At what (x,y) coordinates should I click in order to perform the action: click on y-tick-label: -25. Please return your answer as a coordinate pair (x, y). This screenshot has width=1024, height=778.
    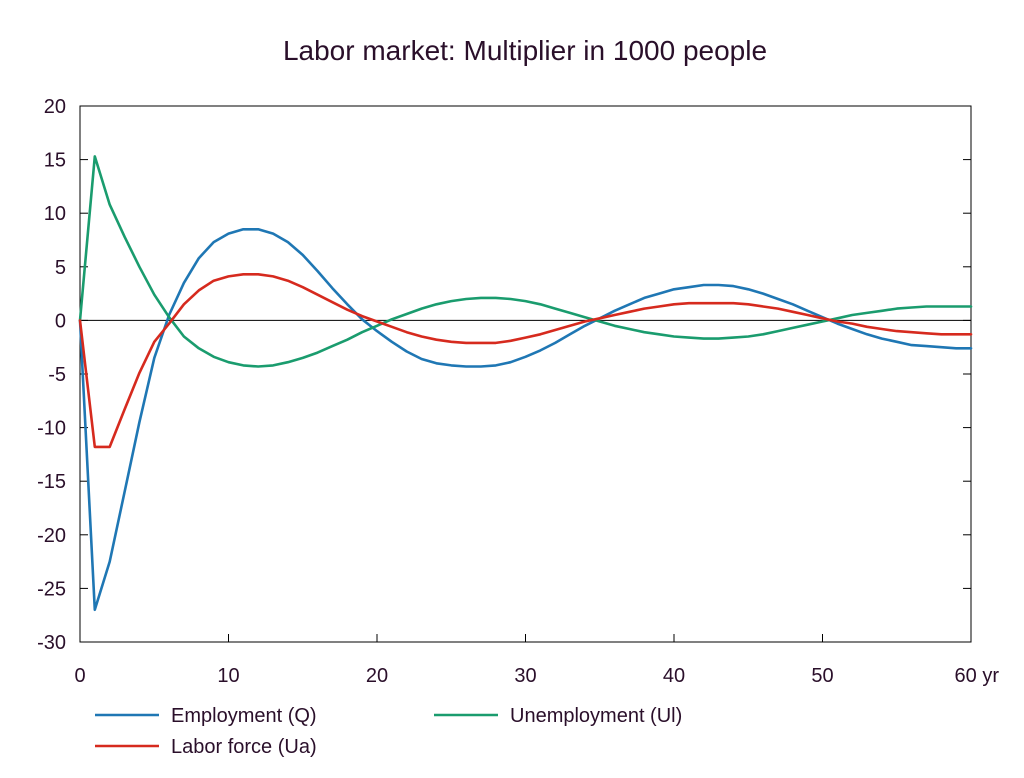
    Looking at the image, I should click on (51, 589).